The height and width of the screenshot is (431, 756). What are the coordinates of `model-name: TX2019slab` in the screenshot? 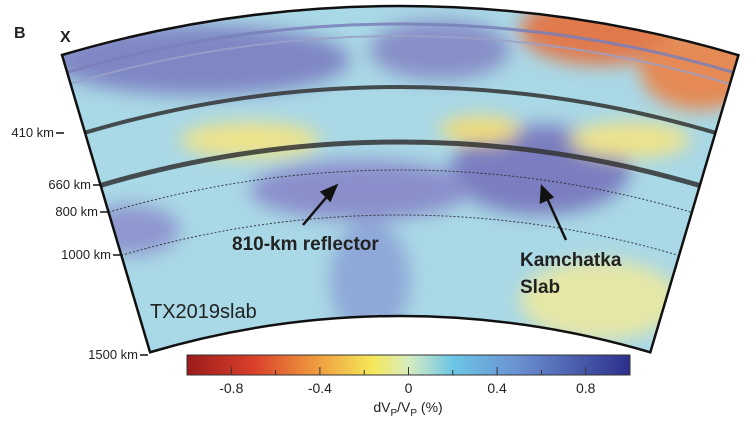 It's located at (203, 312).